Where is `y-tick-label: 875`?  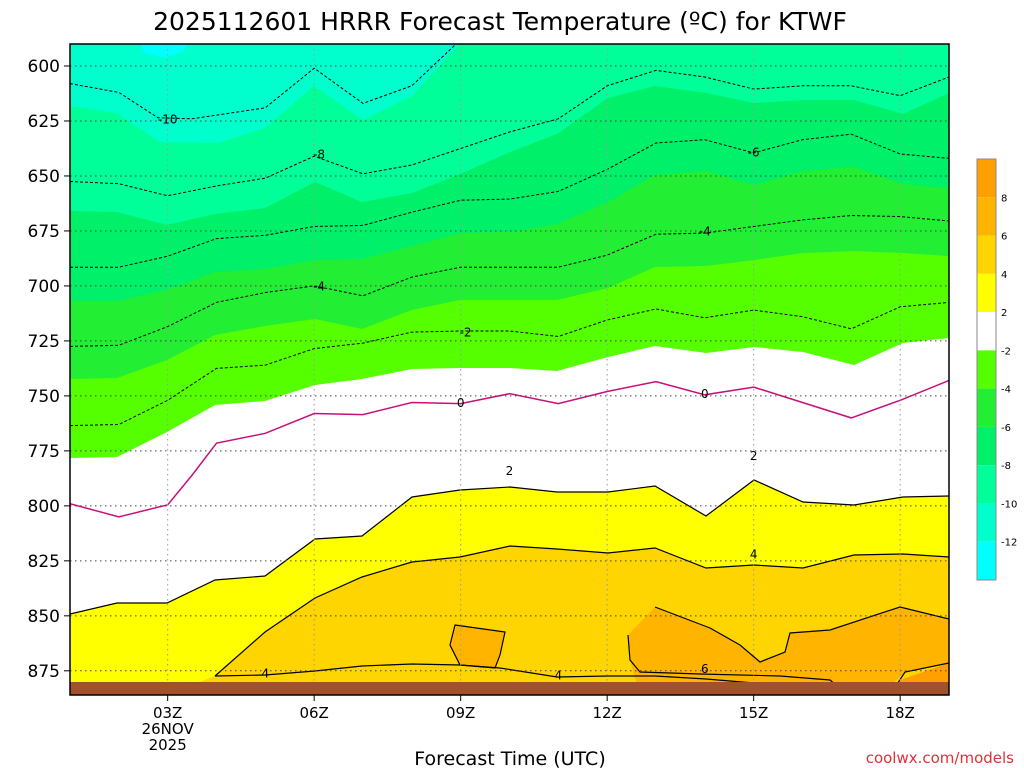
y-tick-label: 875 is located at coordinates (44, 672).